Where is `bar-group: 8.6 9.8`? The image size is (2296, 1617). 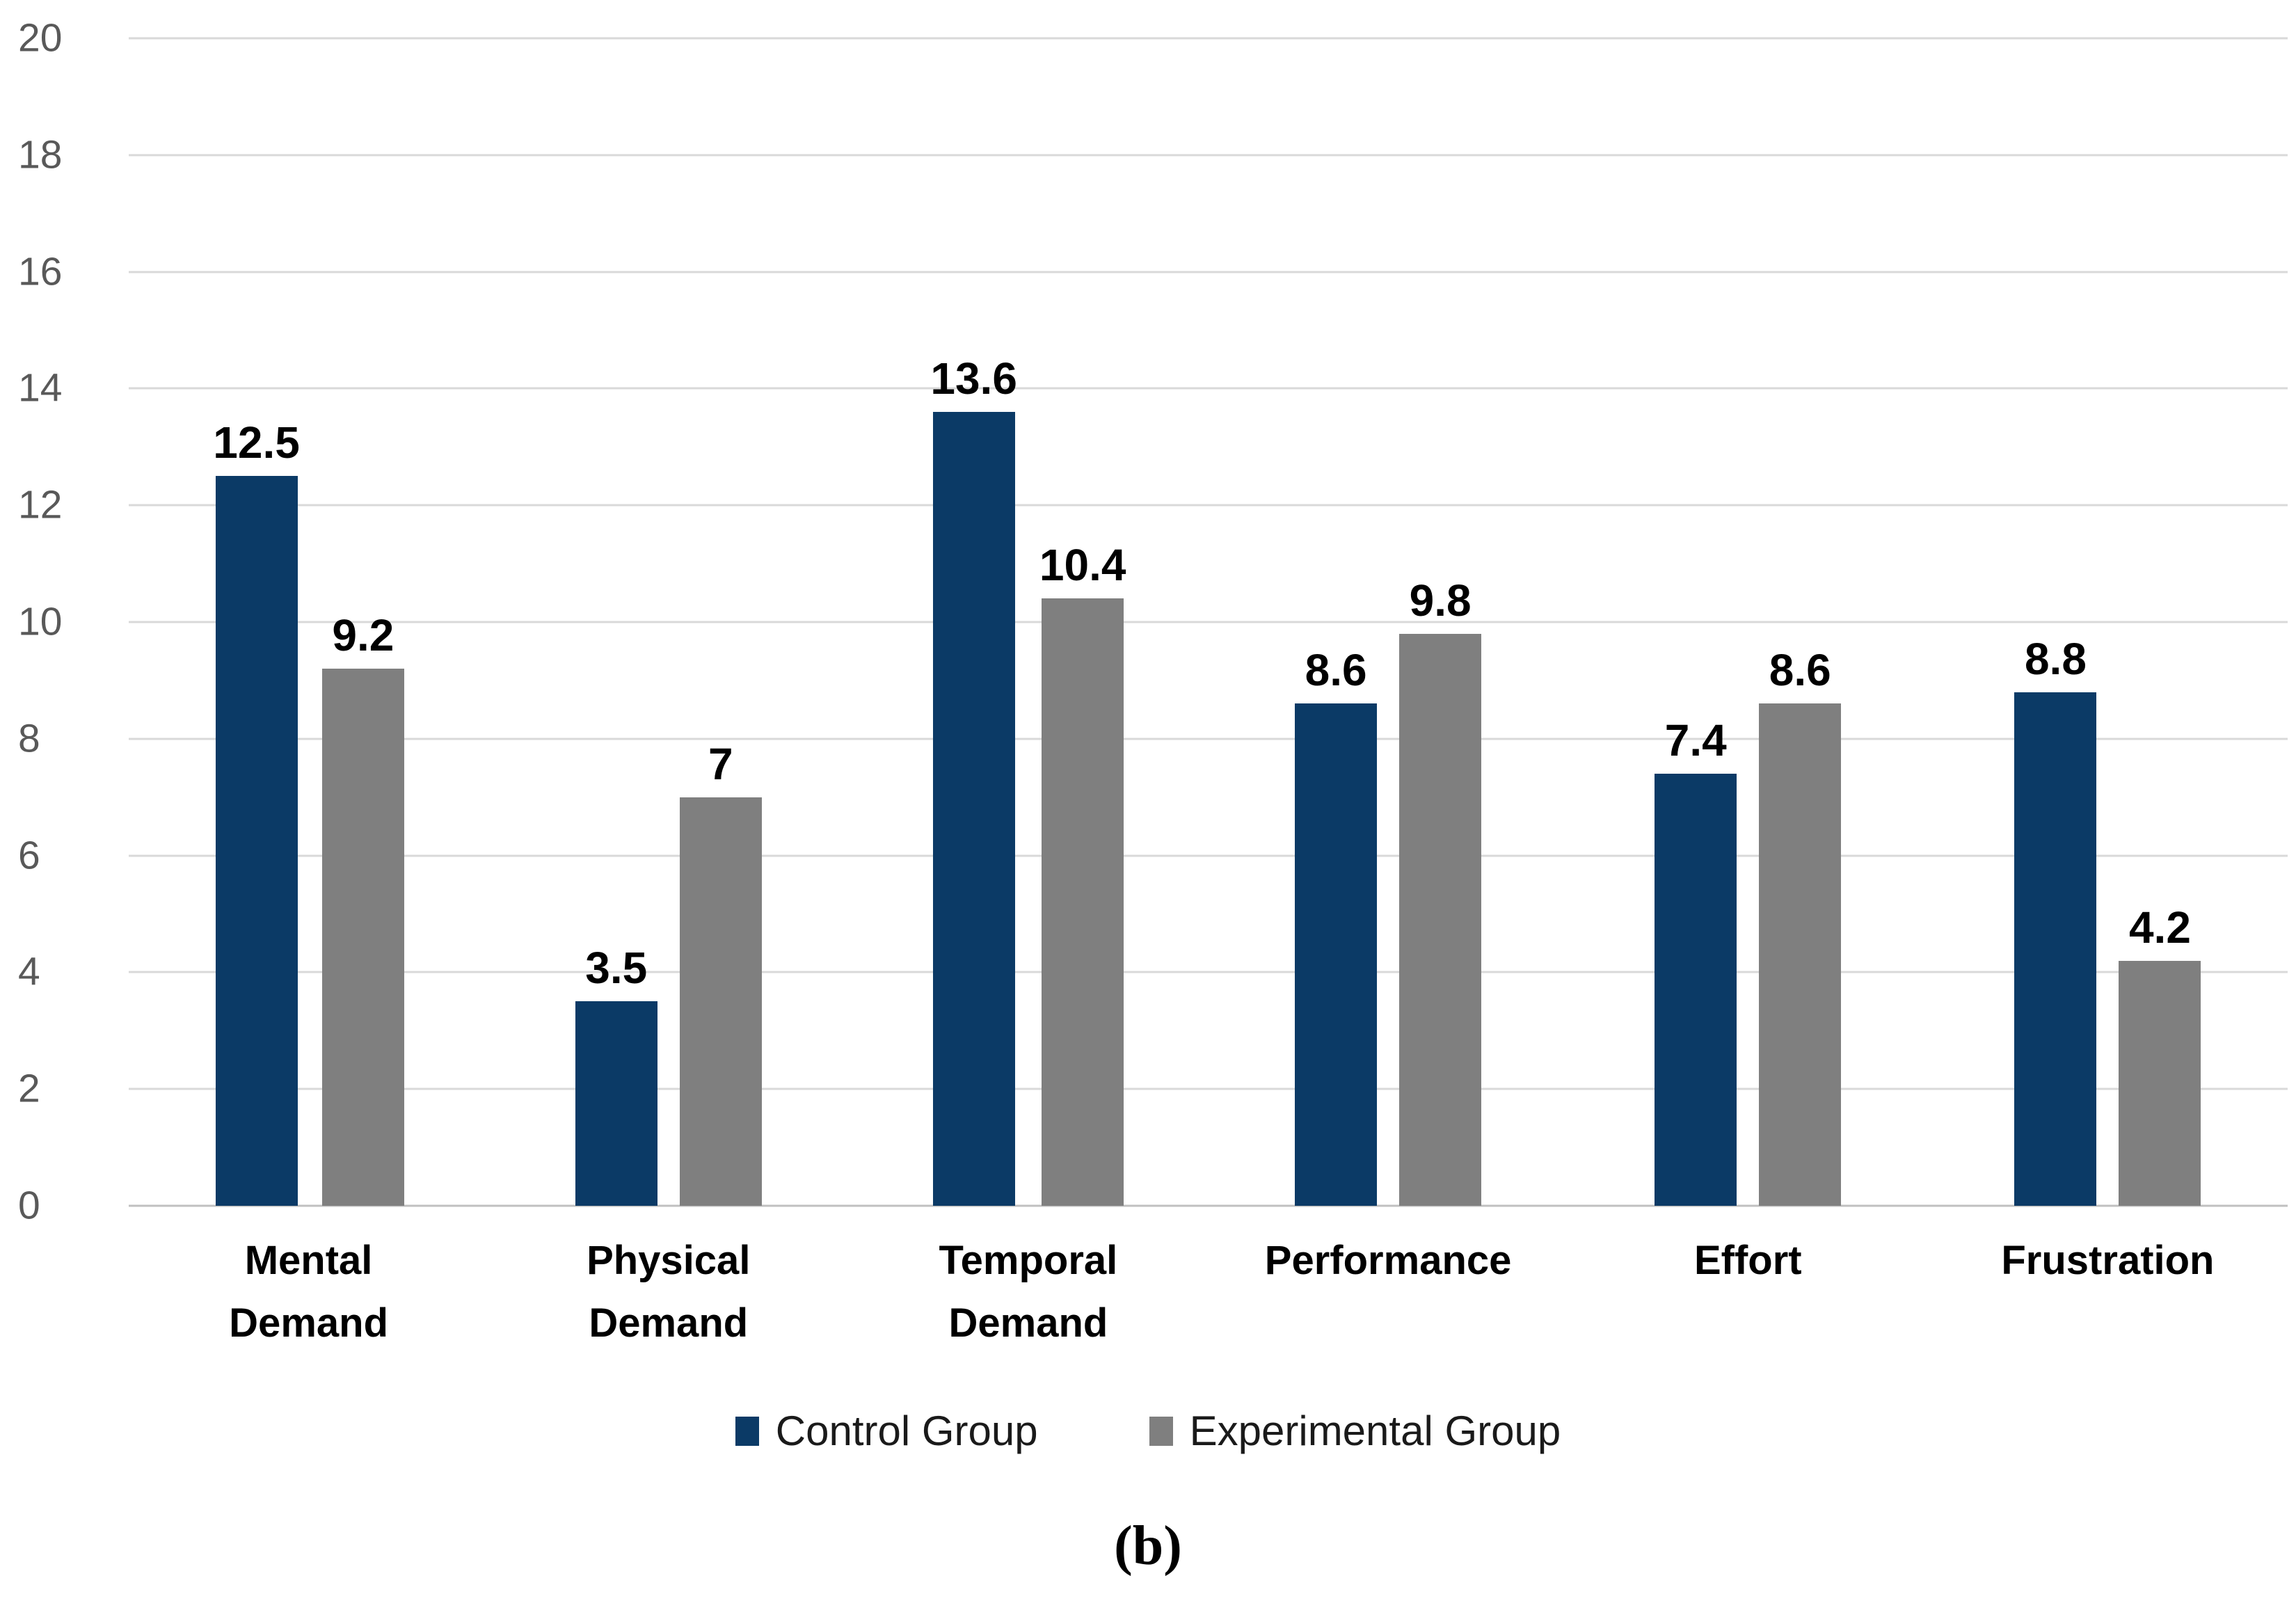
bar-group: 8.6 9.8 is located at coordinates (1389, 622).